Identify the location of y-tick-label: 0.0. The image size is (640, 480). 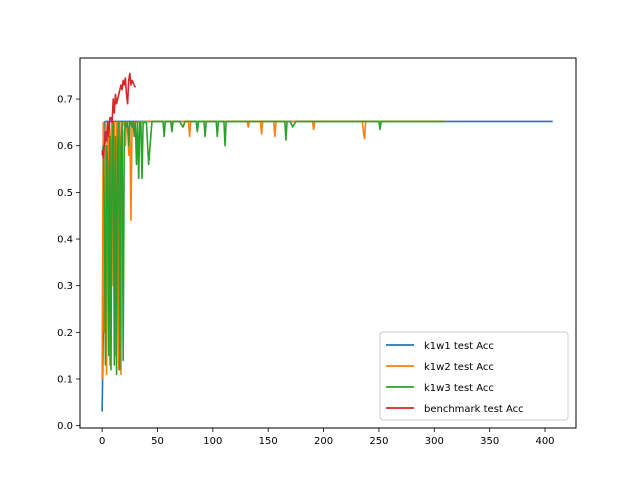
(65, 426).